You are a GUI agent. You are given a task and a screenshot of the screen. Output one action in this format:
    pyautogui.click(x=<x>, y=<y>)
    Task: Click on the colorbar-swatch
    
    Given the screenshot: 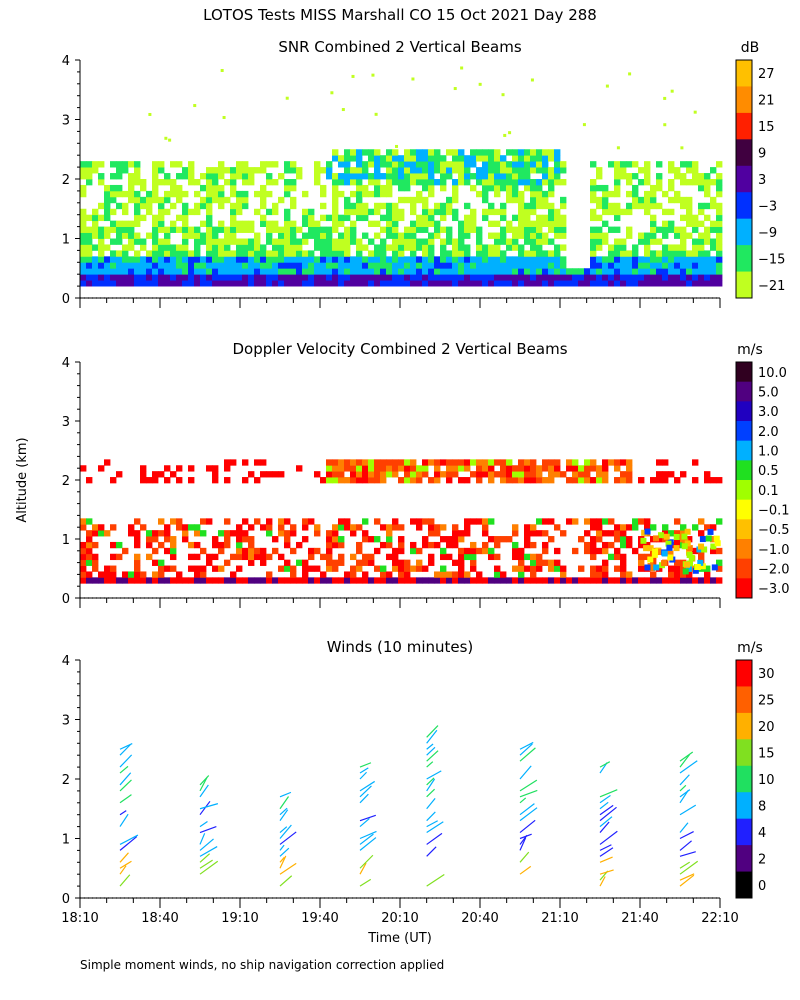 What is the action you would take?
    pyautogui.click(x=744, y=806)
    